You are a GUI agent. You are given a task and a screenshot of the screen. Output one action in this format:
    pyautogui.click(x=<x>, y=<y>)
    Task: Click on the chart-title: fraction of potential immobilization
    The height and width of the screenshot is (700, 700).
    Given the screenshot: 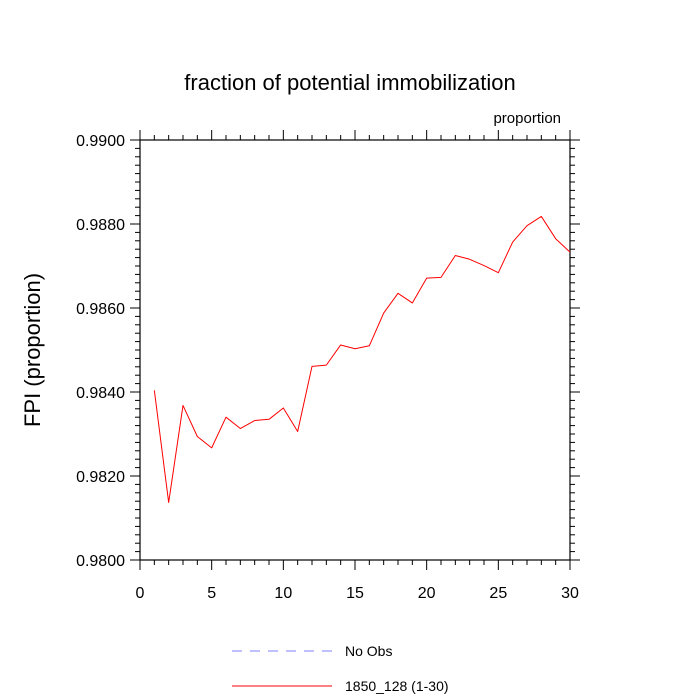 What is the action you would take?
    pyautogui.click(x=349, y=82)
    